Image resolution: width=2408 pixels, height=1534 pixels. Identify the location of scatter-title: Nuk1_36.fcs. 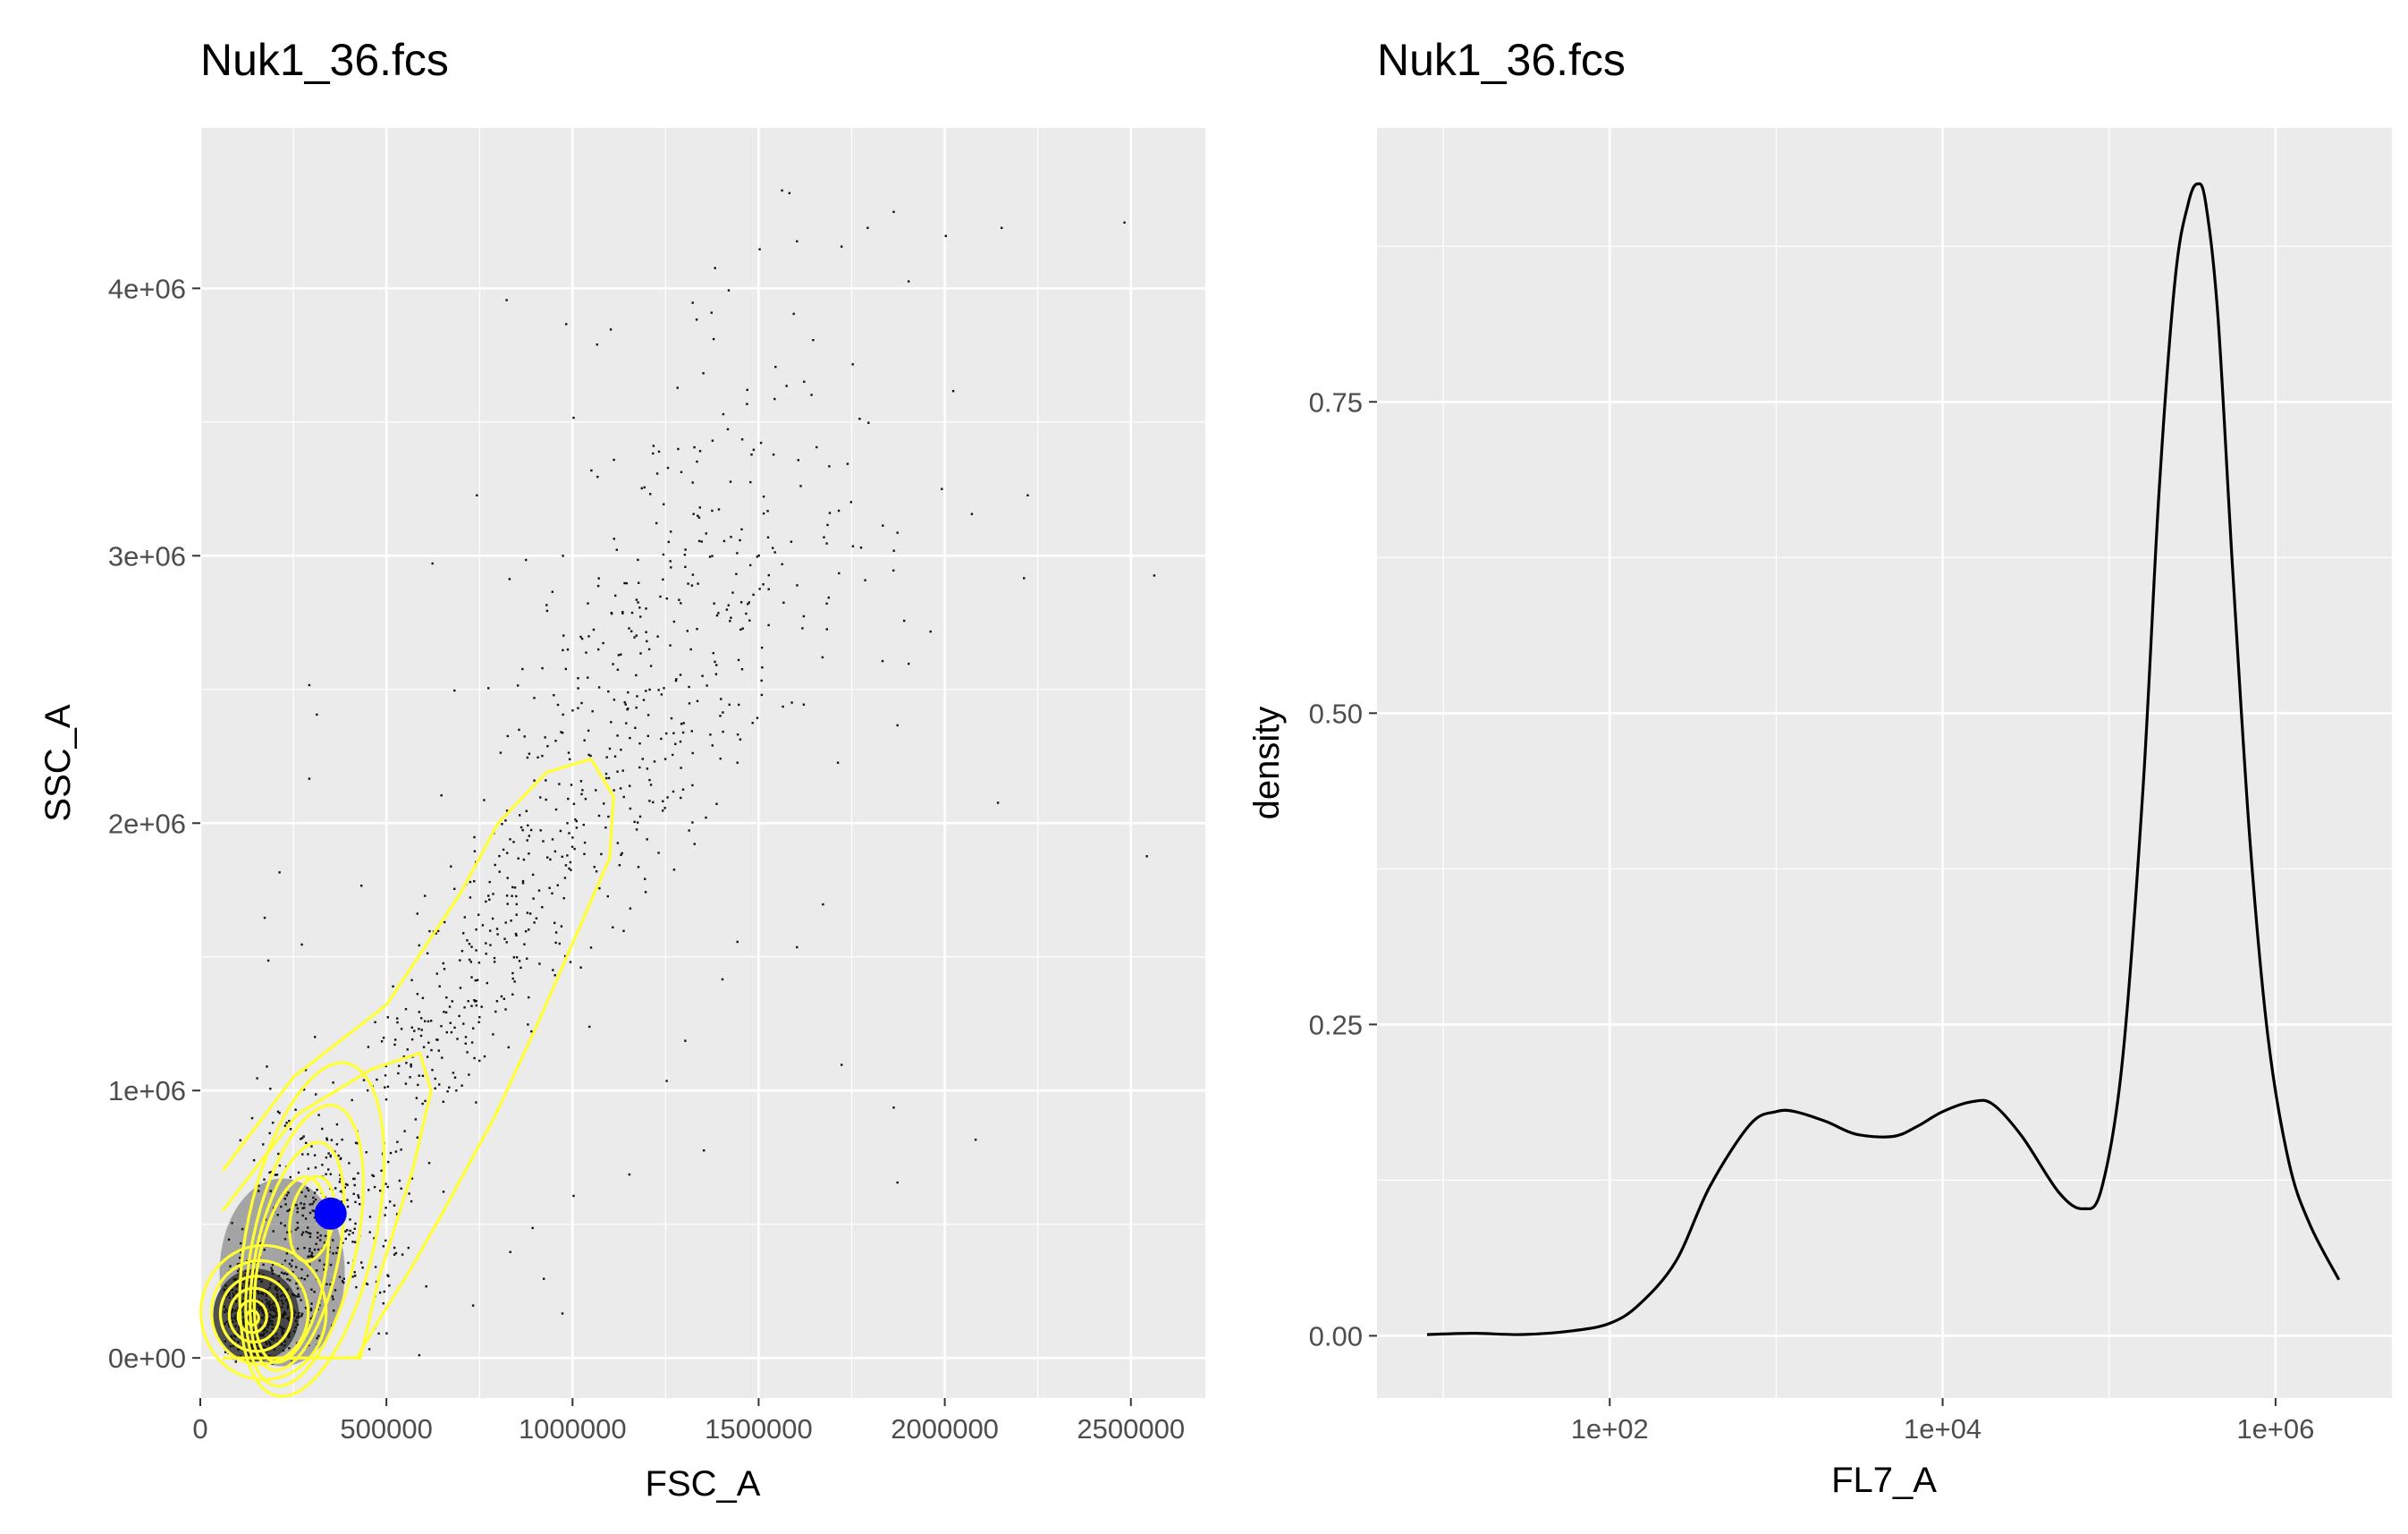
(324, 60).